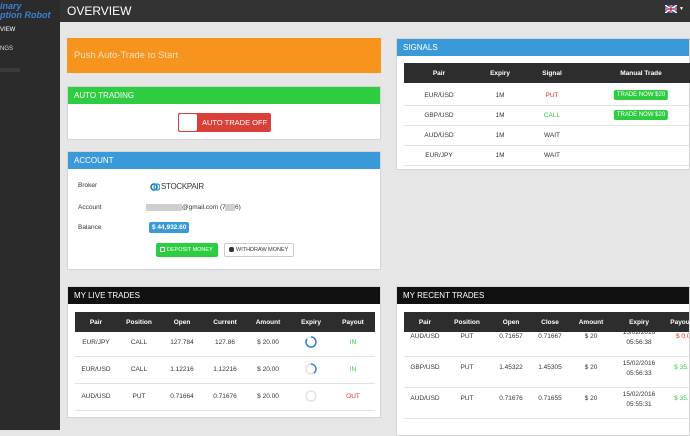 Image resolution: width=690 pixels, height=436 pixels. I want to click on logo: ption Robot, so click(25, 15).